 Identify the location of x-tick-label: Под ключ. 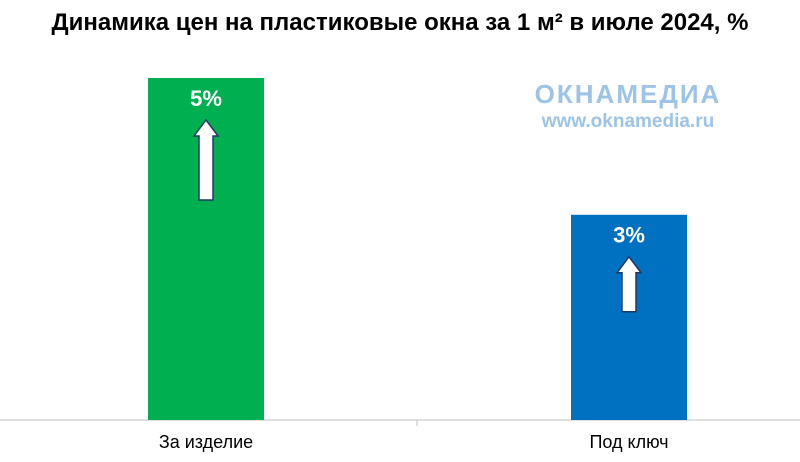
(628, 442).